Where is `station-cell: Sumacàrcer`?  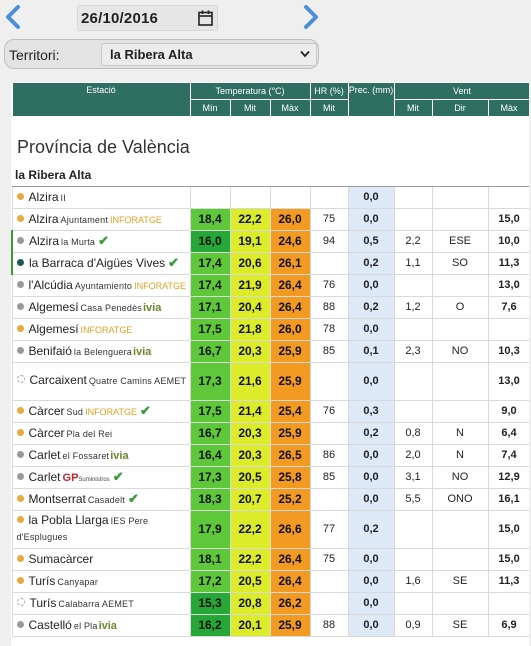
station-cell: Sumacàrcer is located at coordinates (101, 559).